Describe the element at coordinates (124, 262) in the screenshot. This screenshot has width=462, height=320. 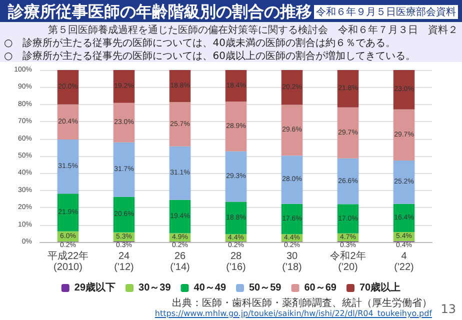
I see `x-tick-label: 24 ('12)` at that location.